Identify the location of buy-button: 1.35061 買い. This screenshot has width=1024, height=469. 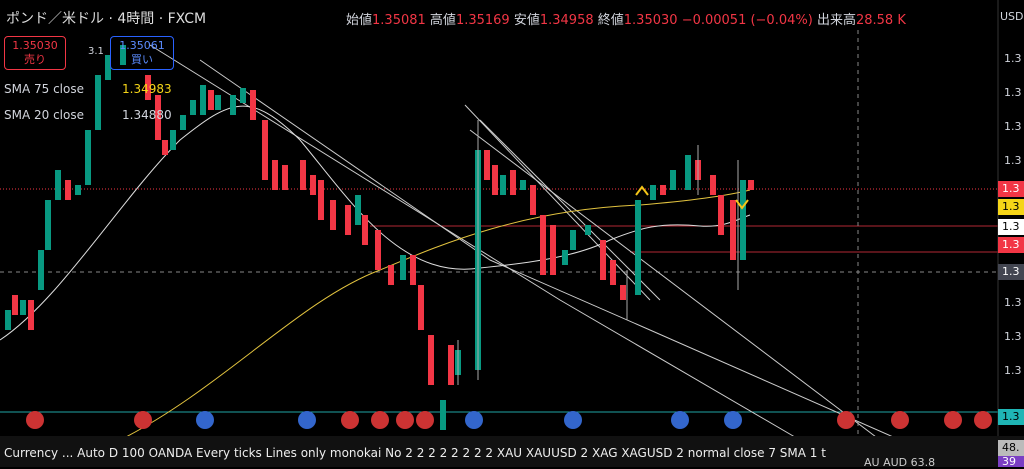
(142, 53).